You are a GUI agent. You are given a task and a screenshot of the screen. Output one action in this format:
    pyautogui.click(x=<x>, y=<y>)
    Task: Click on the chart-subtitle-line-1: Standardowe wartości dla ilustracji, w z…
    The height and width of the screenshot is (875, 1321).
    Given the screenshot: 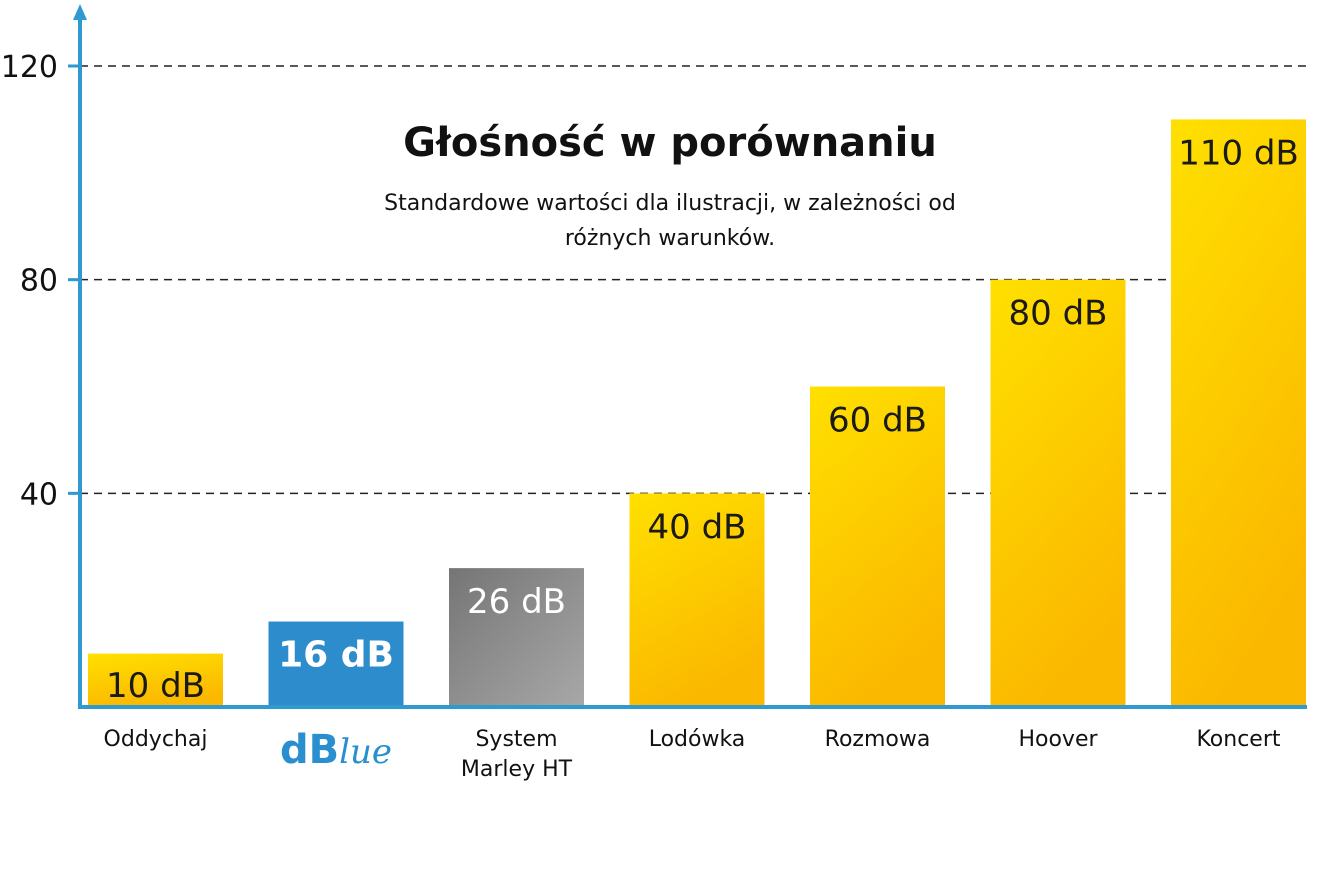 What is the action you would take?
    pyautogui.click(x=670, y=203)
    